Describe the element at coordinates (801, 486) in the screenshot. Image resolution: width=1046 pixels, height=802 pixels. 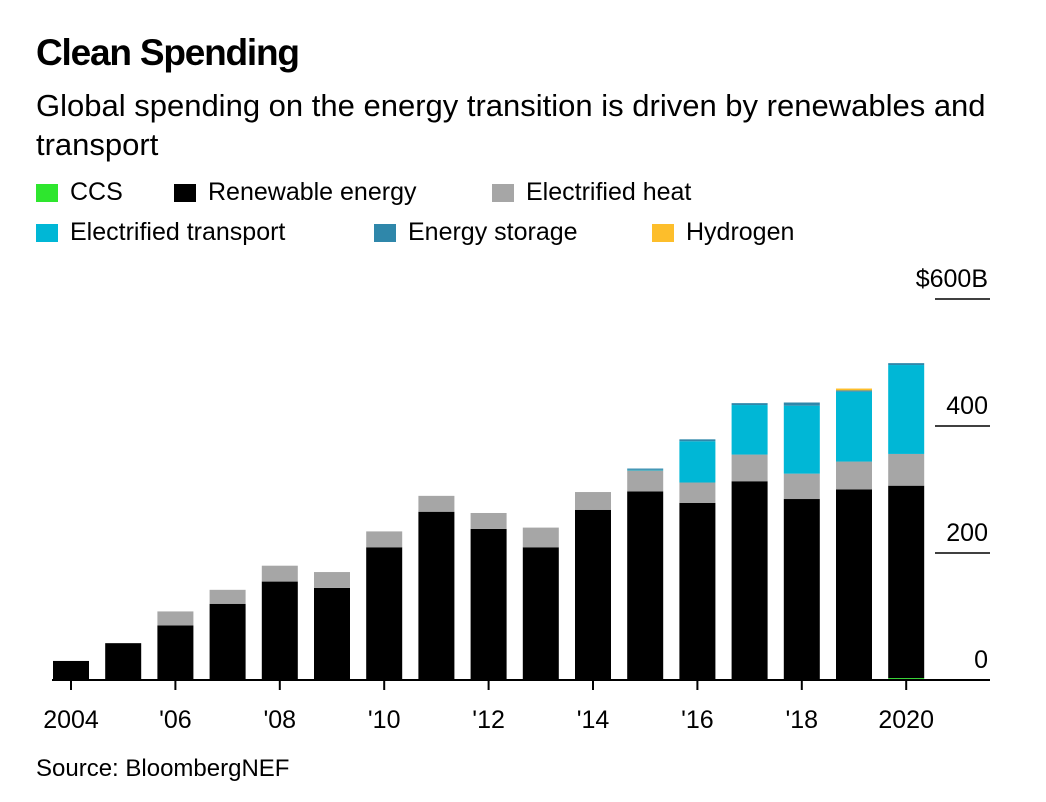
I see `bar-electrified-heat-2018` at that location.